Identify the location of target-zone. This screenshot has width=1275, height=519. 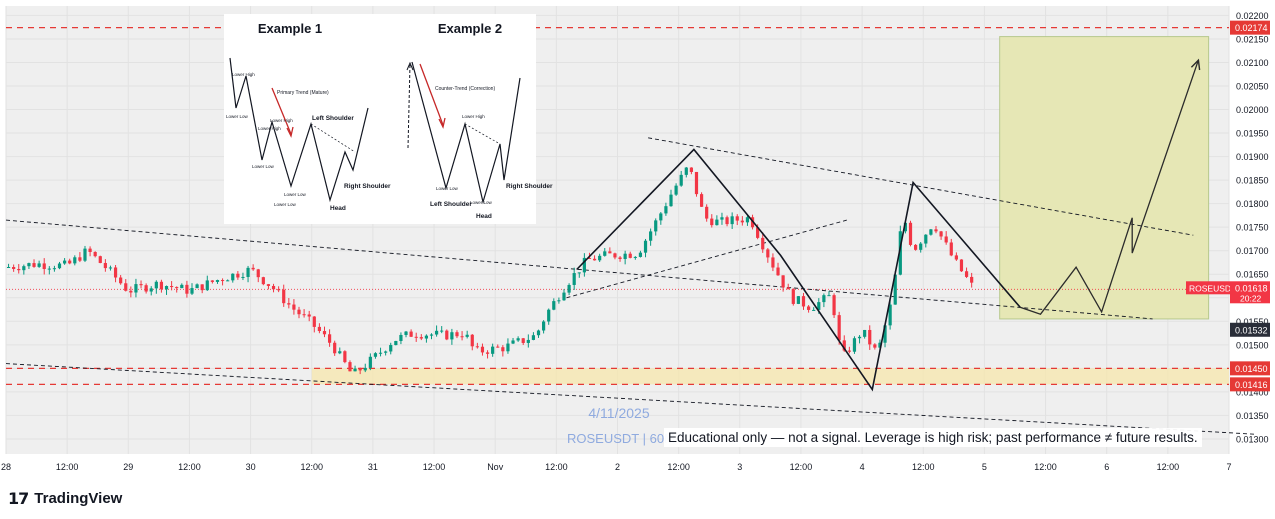
(1104, 178).